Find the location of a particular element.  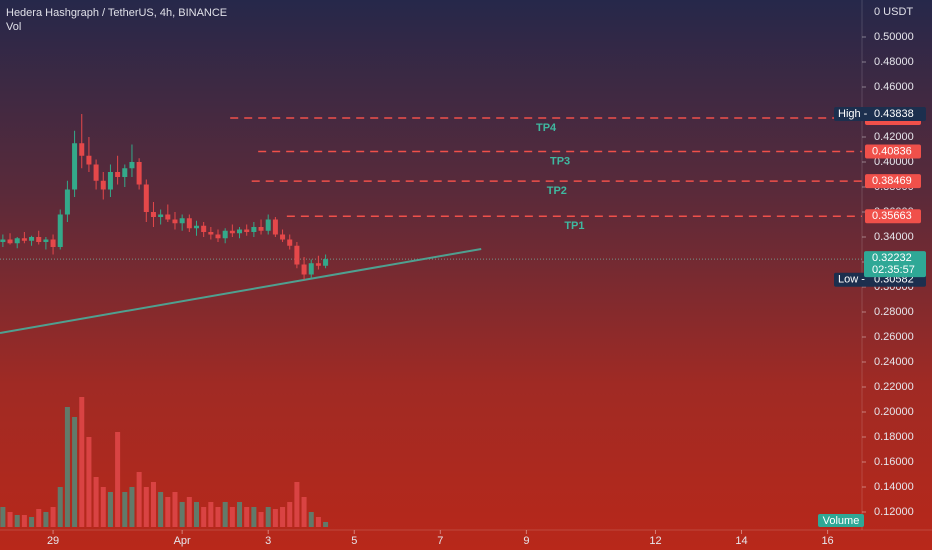

tp-label: TP3 is located at coordinates (560, 161).